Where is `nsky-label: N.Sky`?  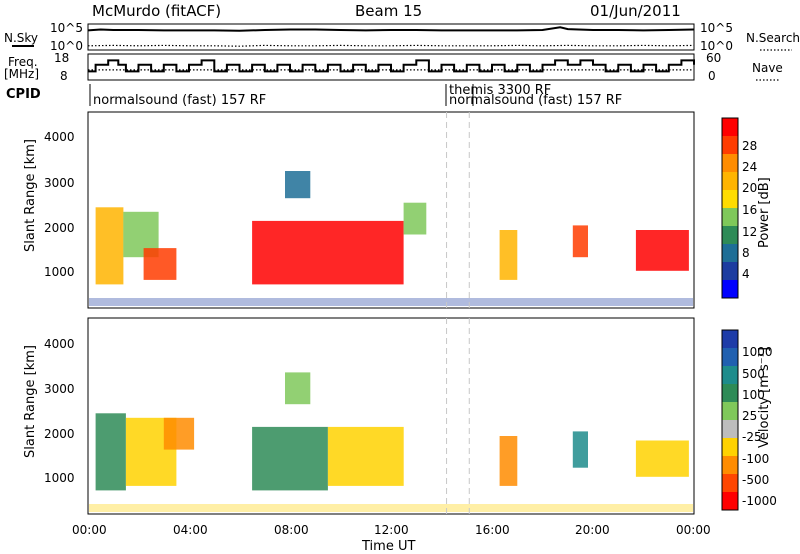 nsky-label: N.Sky is located at coordinates (21, 38).